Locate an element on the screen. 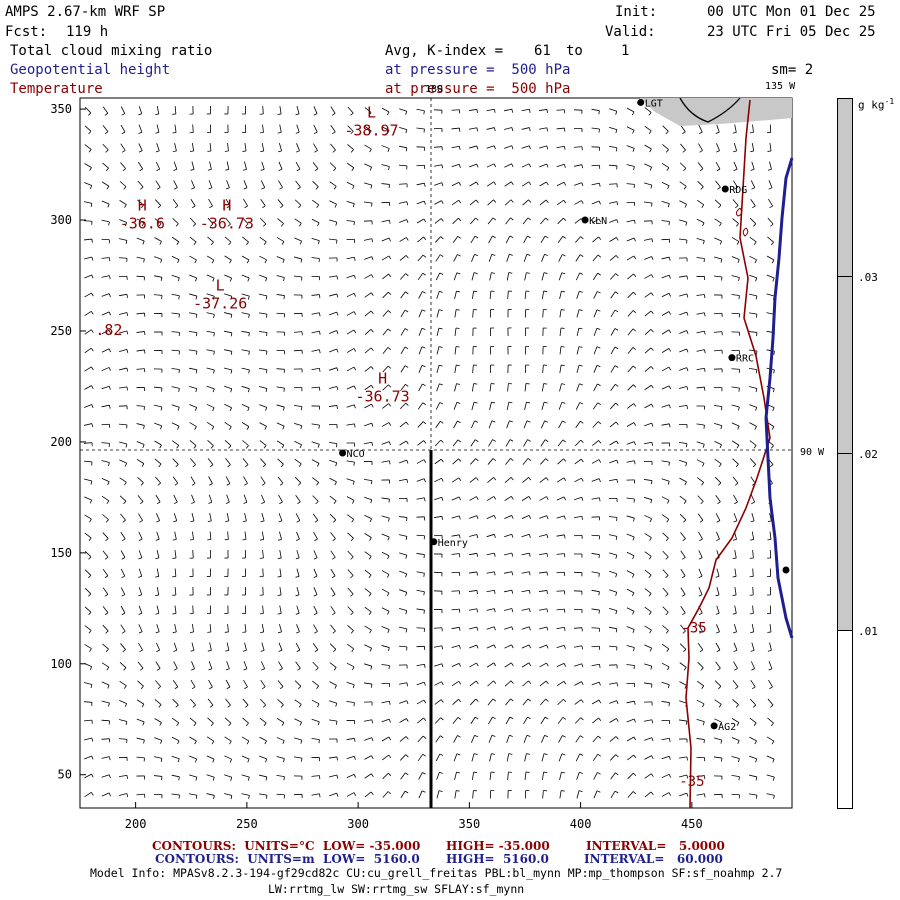  geopotential-field-label: Geopotential height is located at coordinates (90, 70).